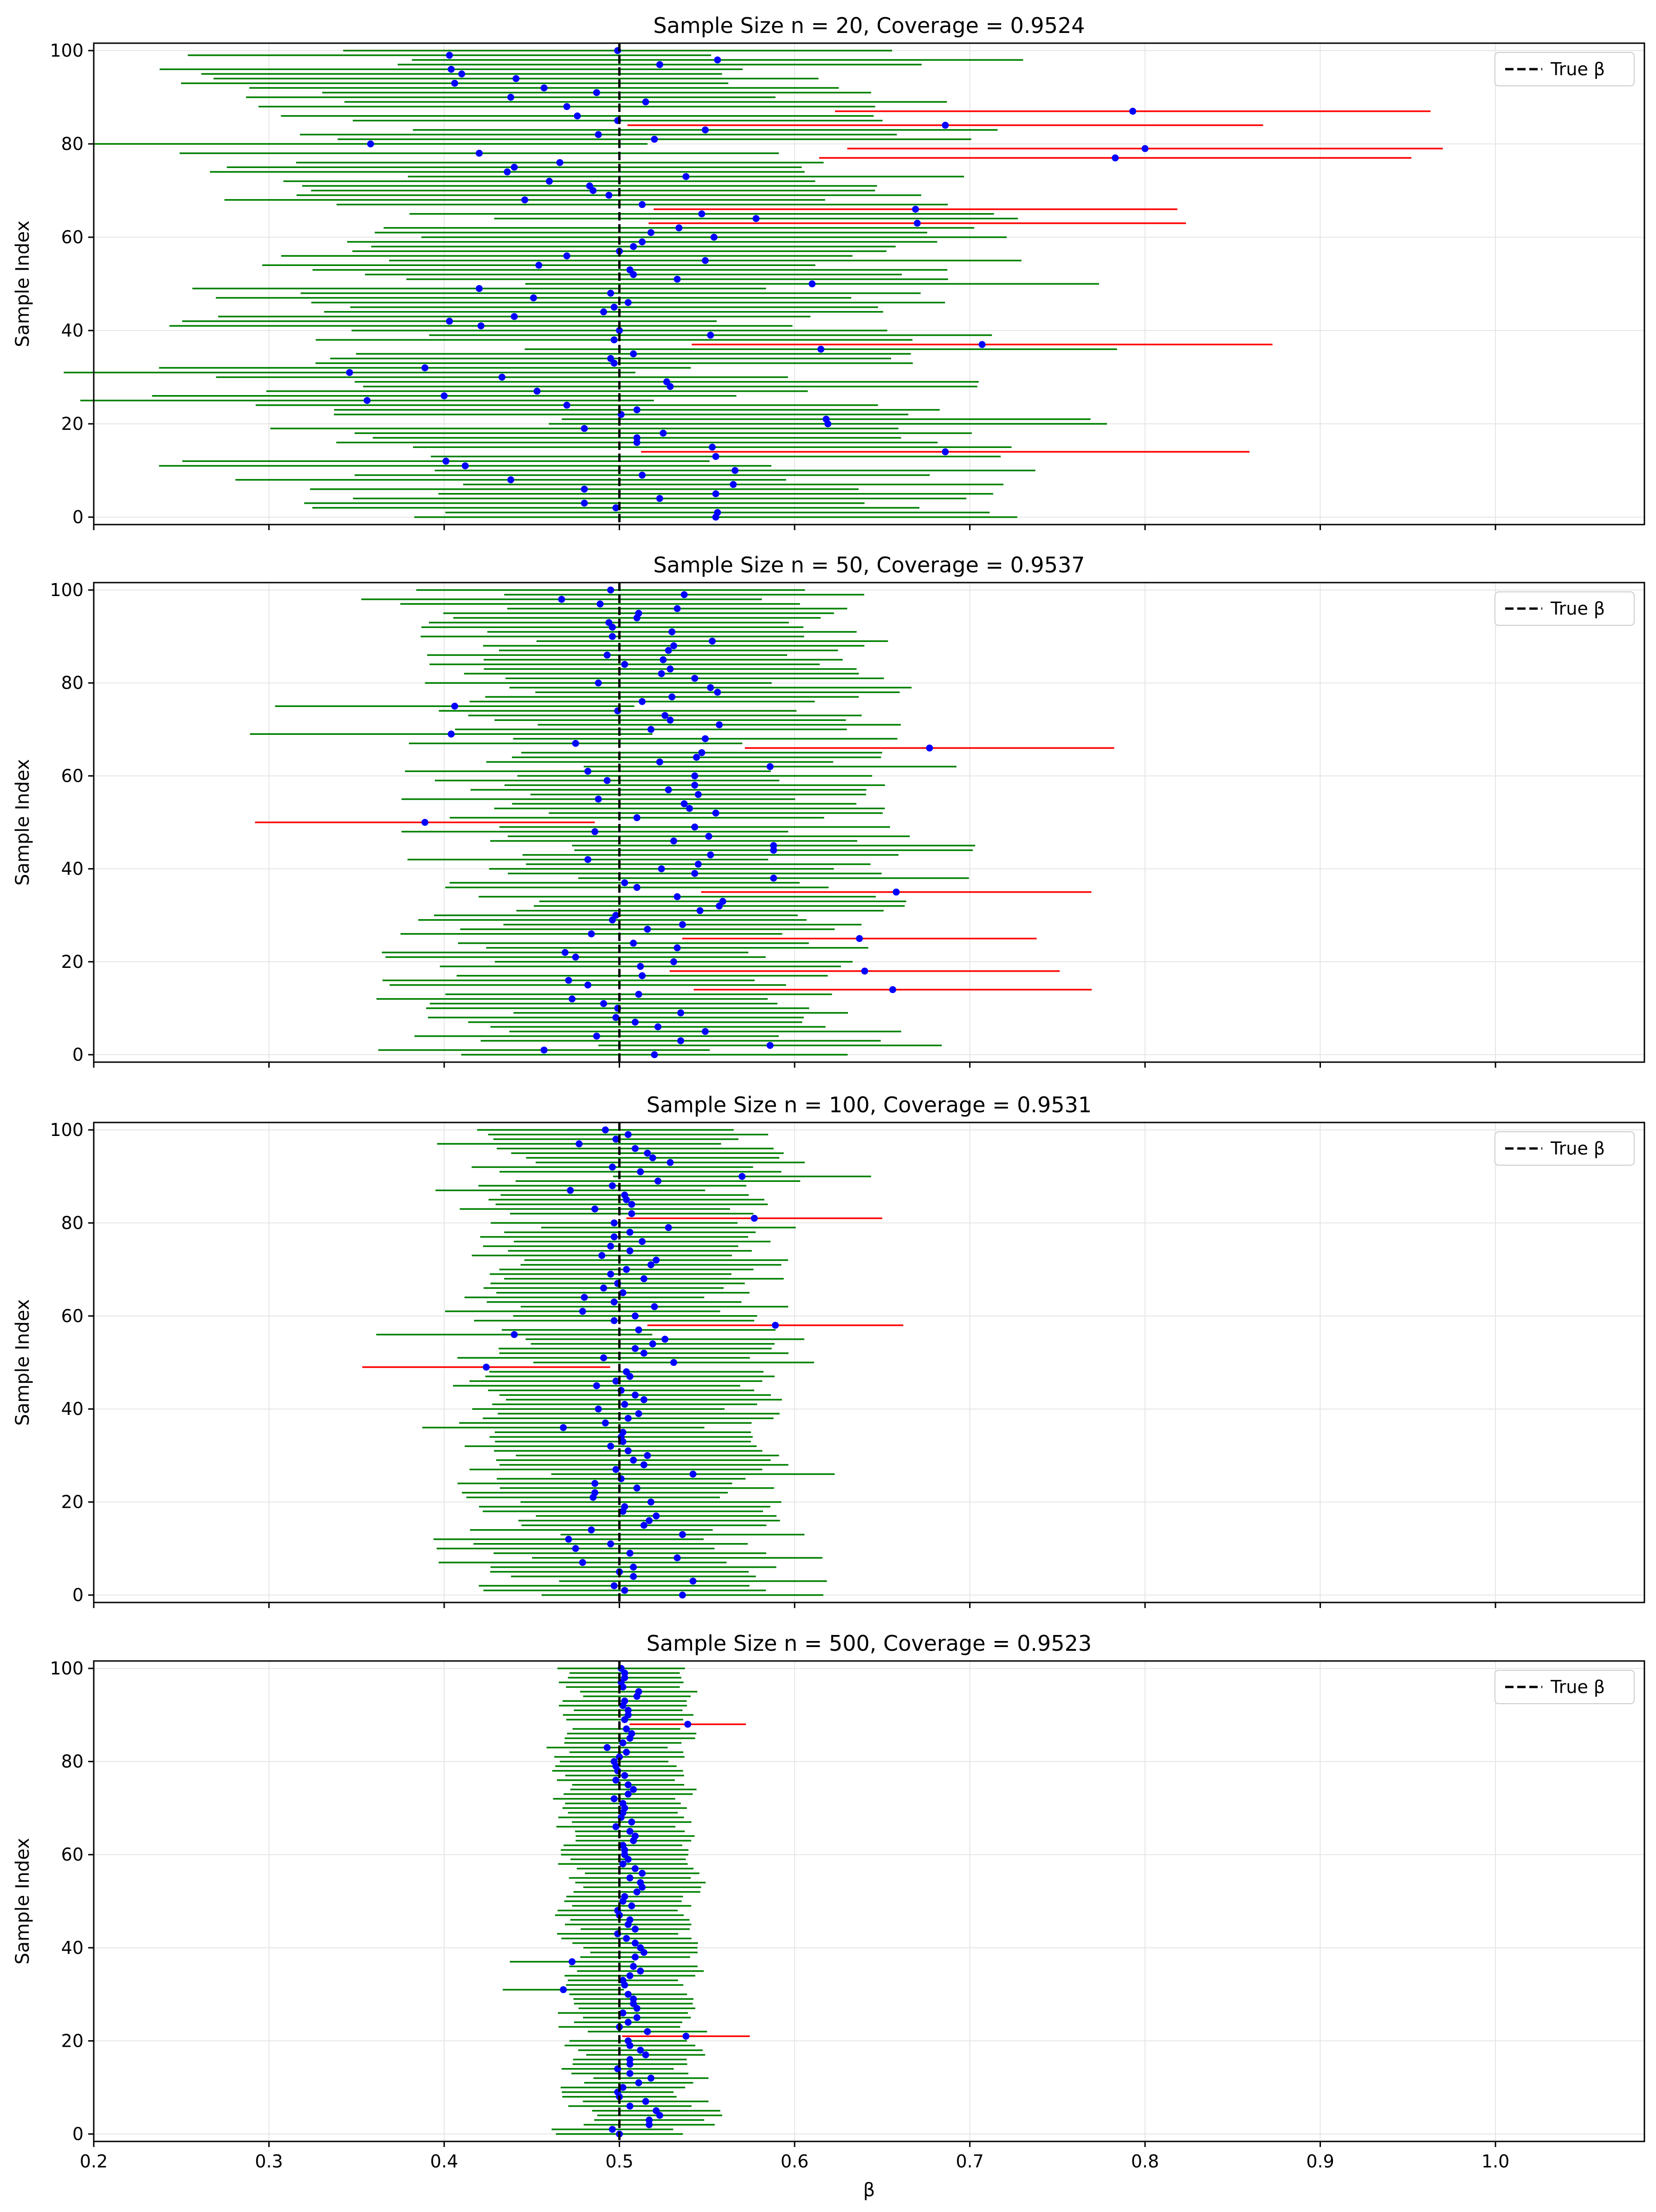 The height and width of the screenshot is (2212, 1656). I want to click on panel2-y-tick-label: 20, so click(72, 962).